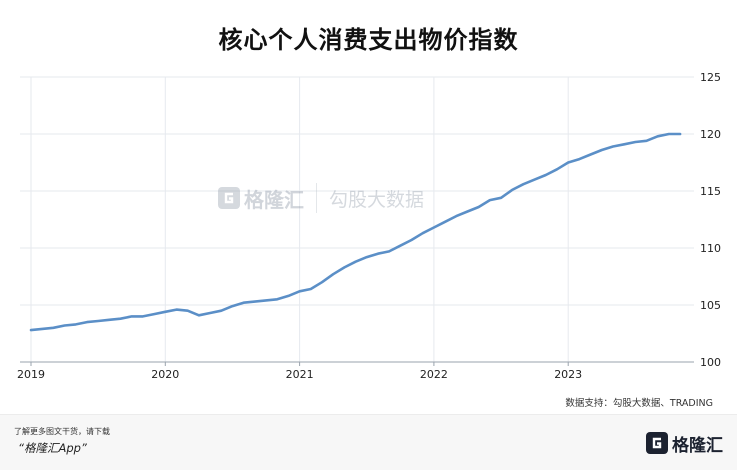  What do you see at coordinates (710, 134) in the screenshot?
I see `y-tick-label: 120` at bounding box center [710, 134].